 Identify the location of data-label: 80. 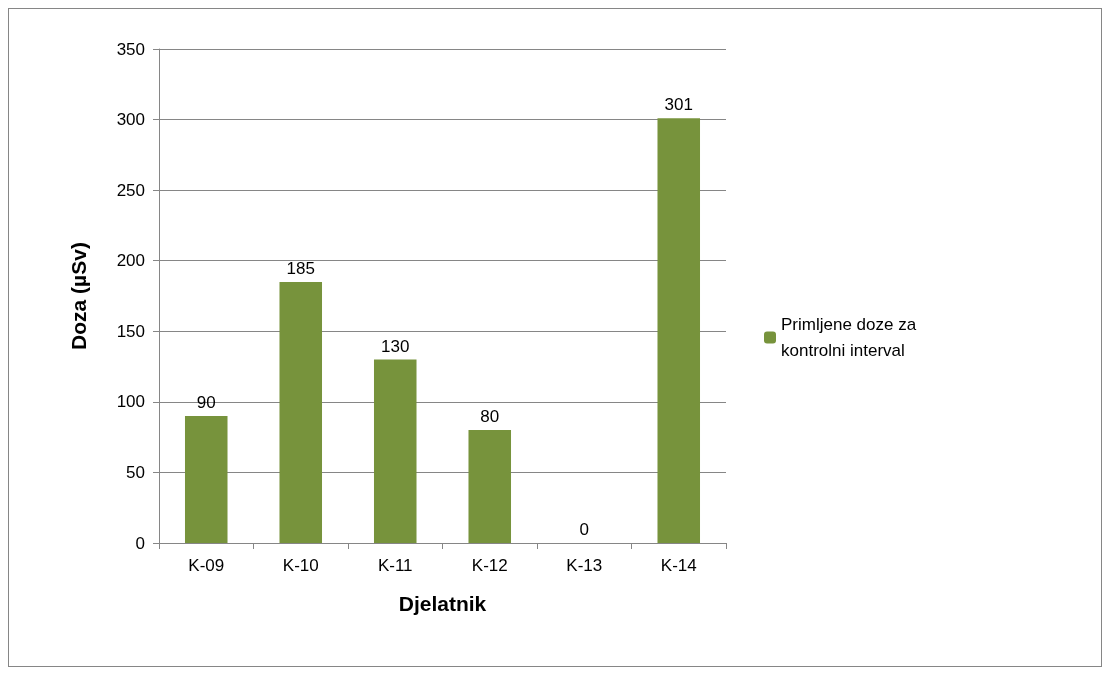
(490, 417).